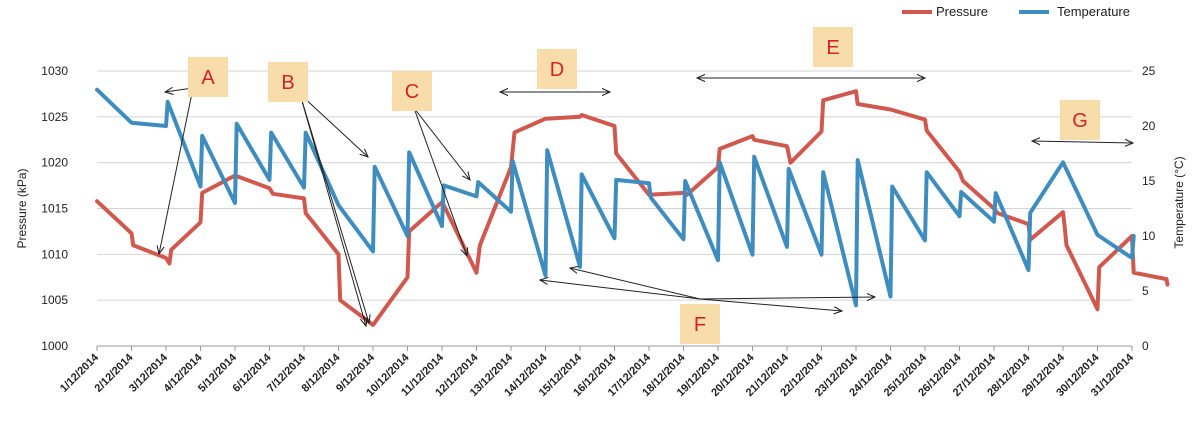 The height and width of the screenshot is (426, 1200). Describe the element at coordinates (54, 117) in the screenshot. I see `left-tick-label: 1025` at that location.